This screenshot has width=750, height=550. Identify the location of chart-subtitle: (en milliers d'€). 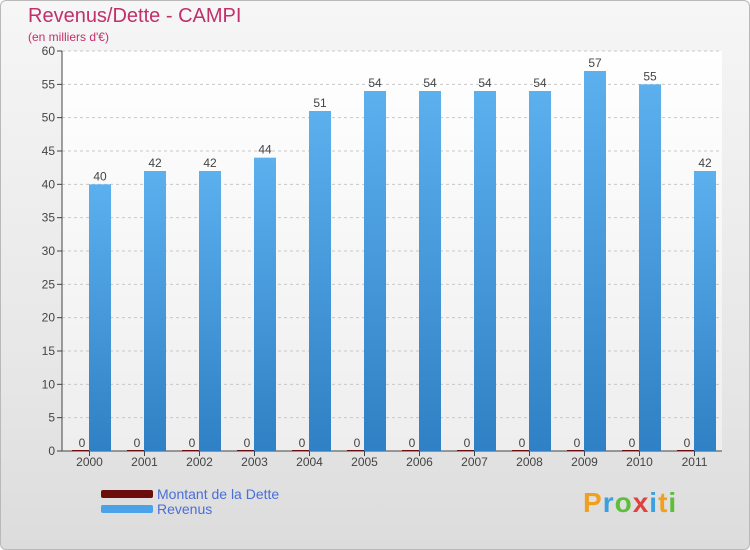
(68, 37).